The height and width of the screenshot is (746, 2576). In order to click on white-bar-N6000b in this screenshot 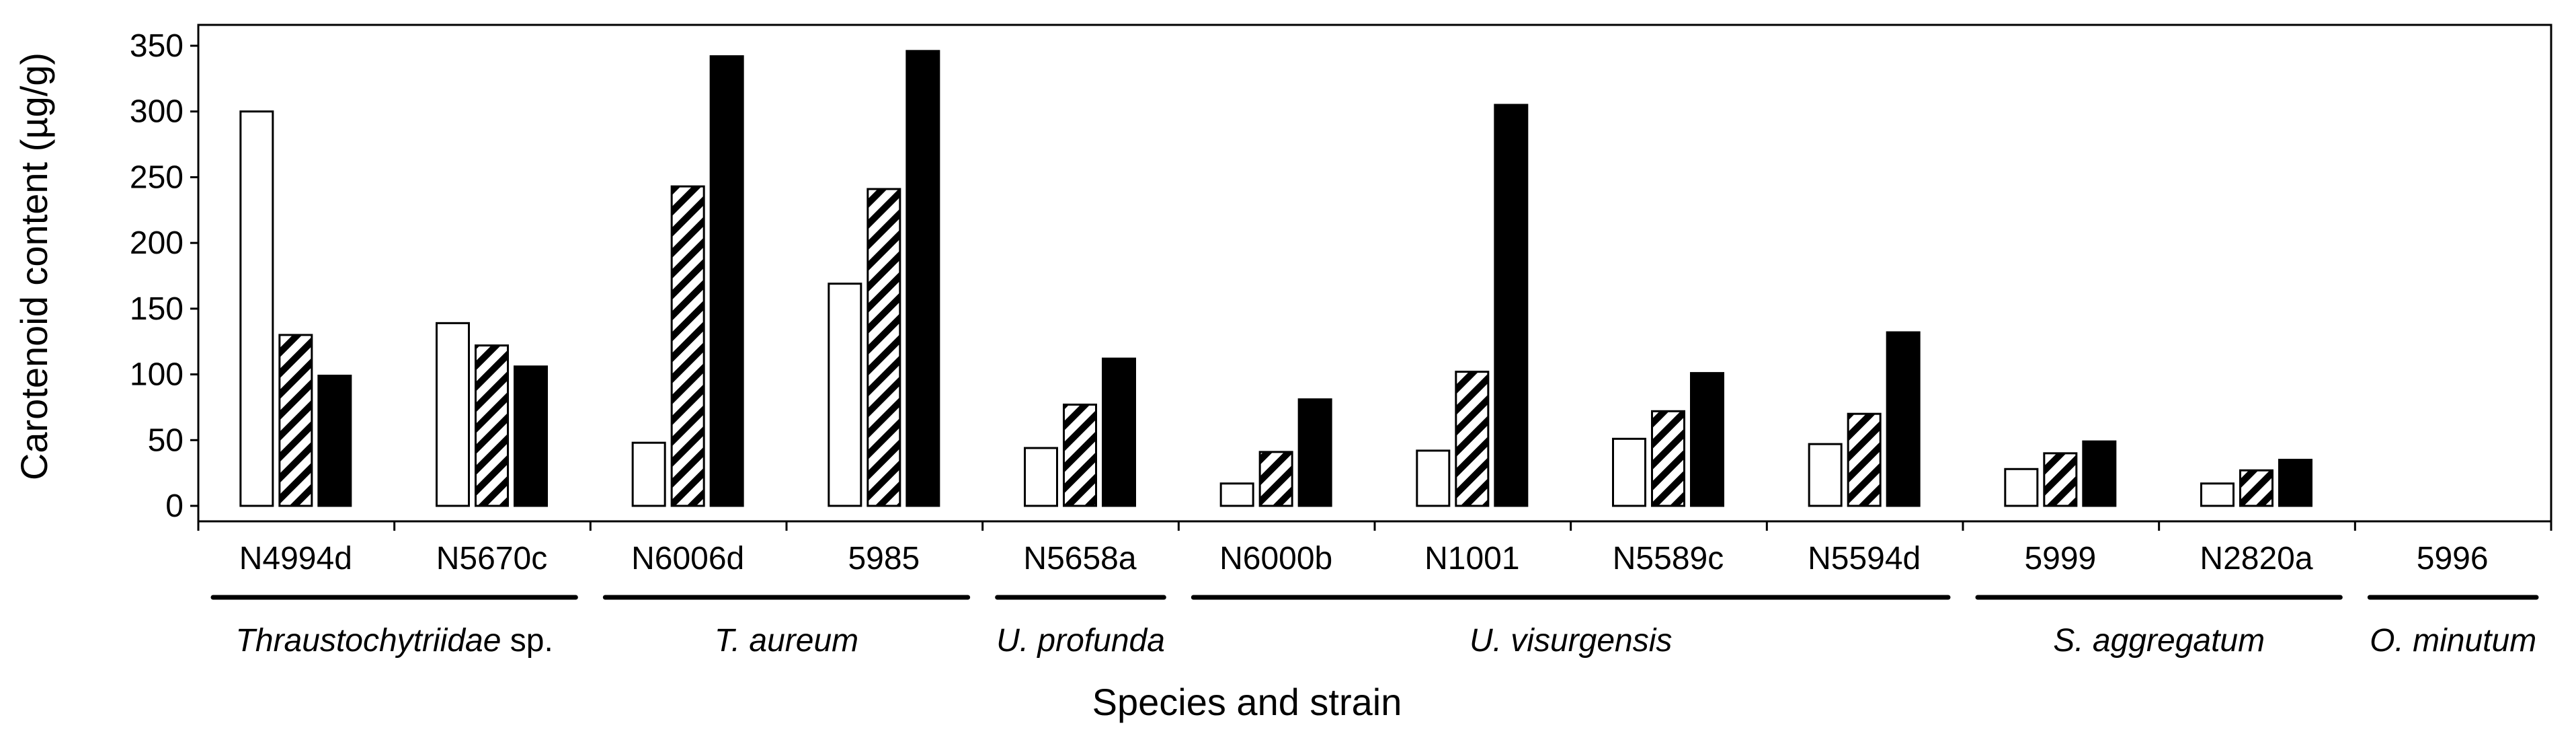, I will do `click(1236, 494)`.